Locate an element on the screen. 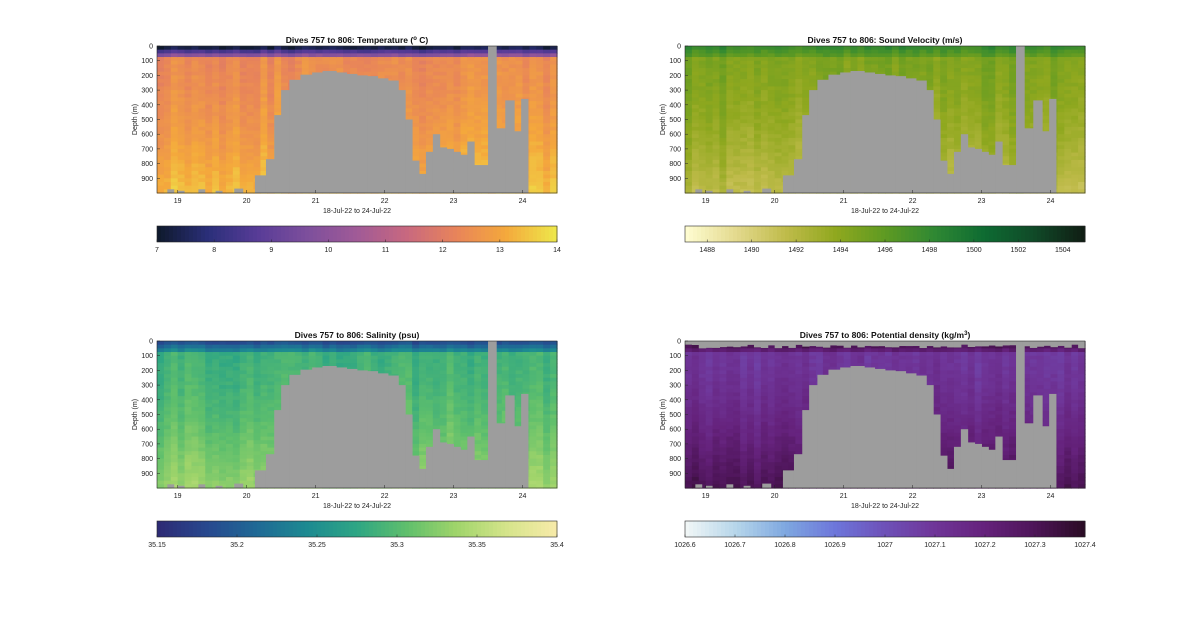 Image resolution: width=1200 pixels, height=627 pixels. nodata-notch is located at coordinates (170, 191).